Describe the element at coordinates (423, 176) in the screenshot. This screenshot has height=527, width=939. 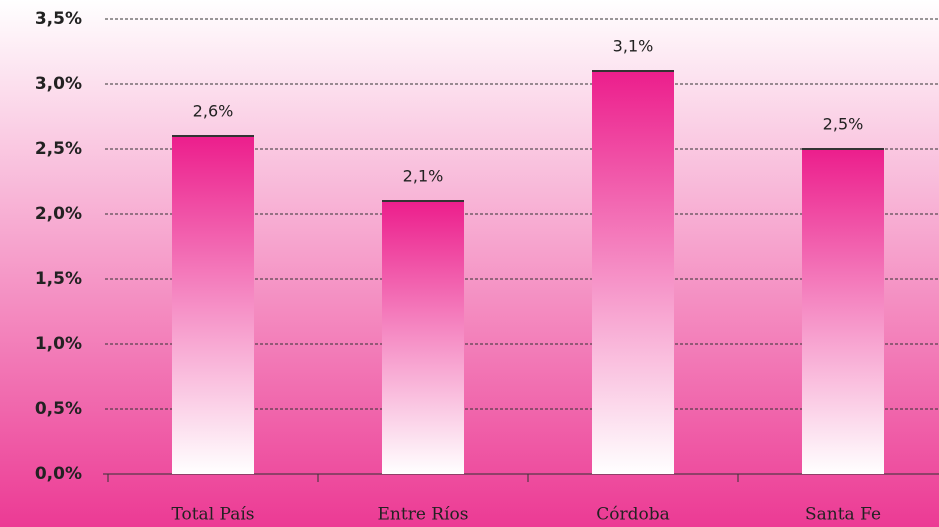
I see `value-label: 2,1%` at that location.